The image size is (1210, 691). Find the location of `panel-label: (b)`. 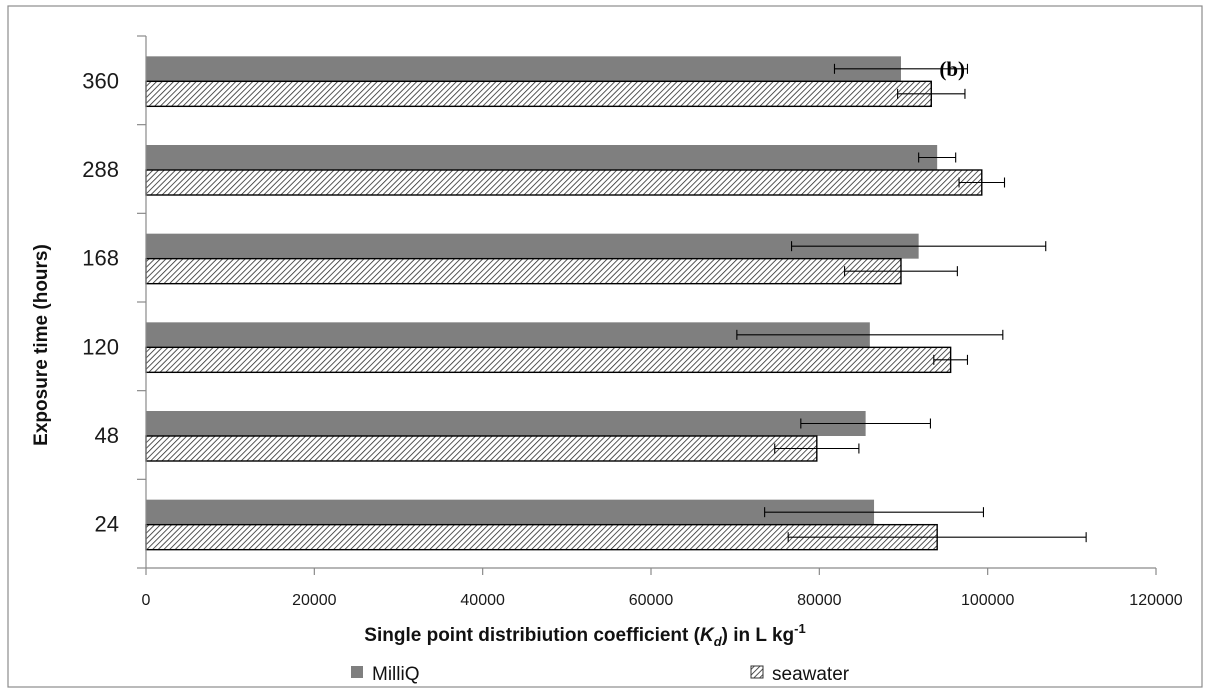

panel-label: (b) is located at coordinates (952, 69).